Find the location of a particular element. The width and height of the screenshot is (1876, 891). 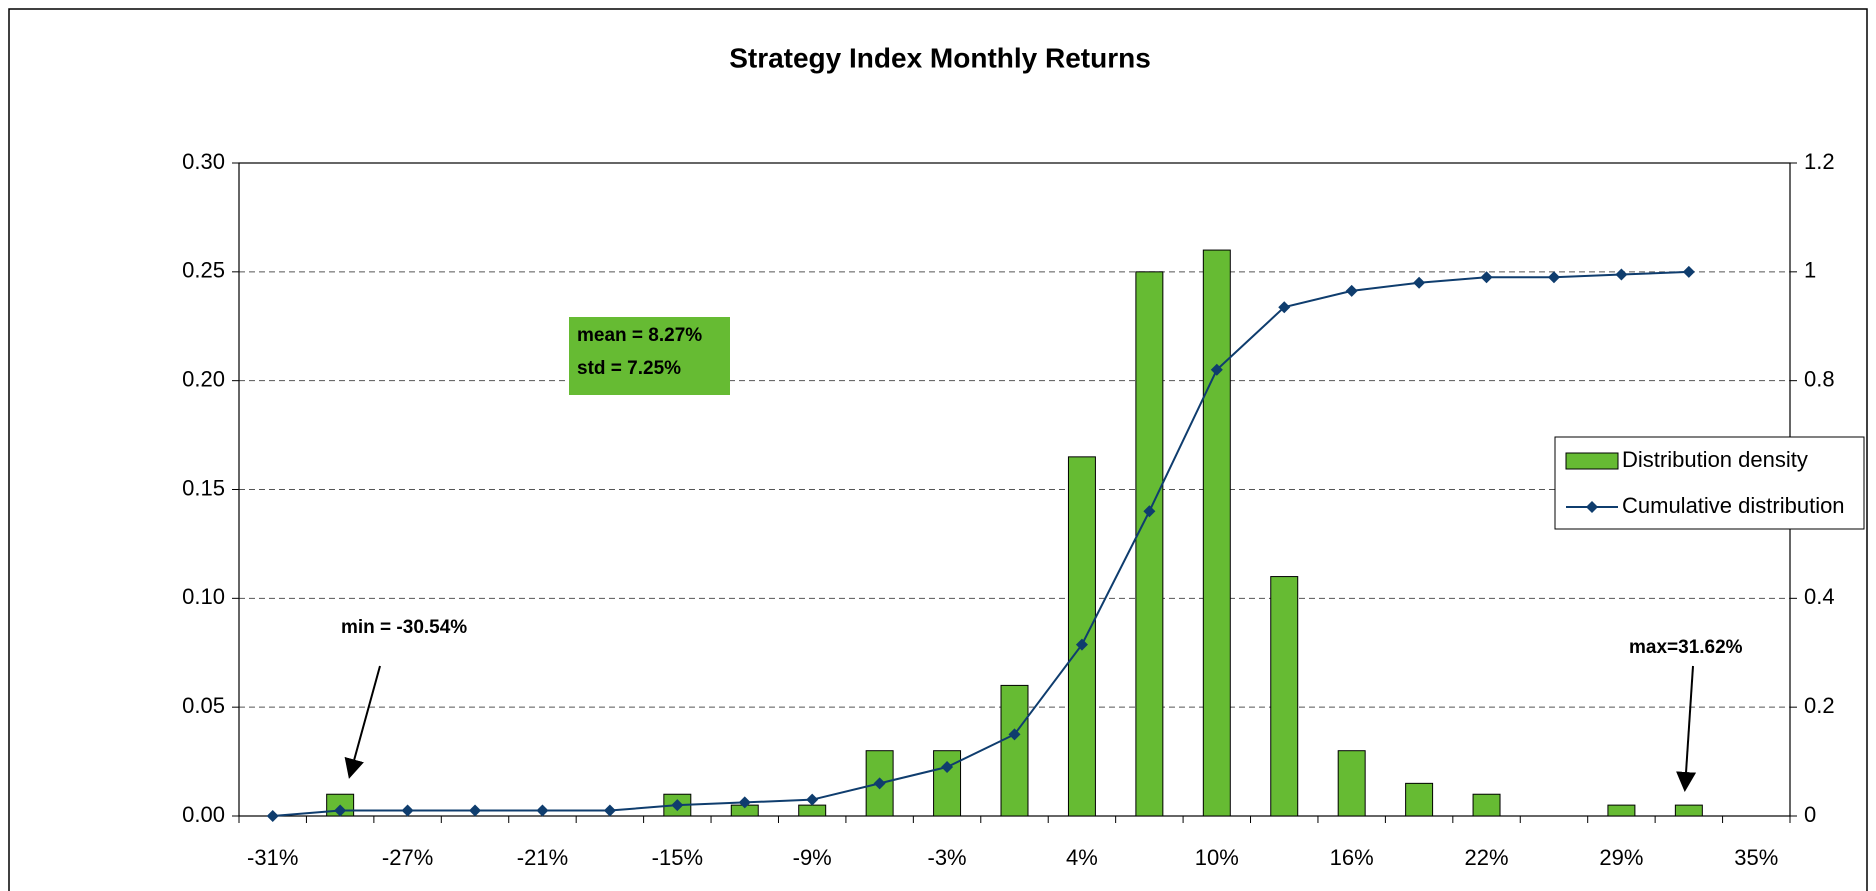

max-arrow is located at coordinates (1686, 728).